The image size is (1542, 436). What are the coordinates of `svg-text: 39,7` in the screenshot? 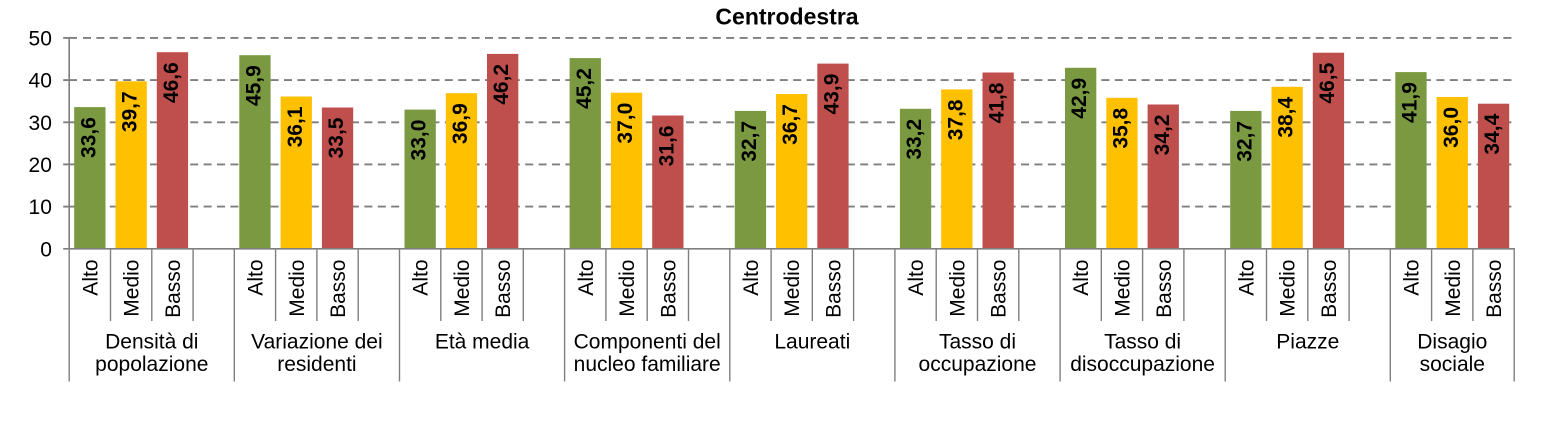 It's located at (130, 111).